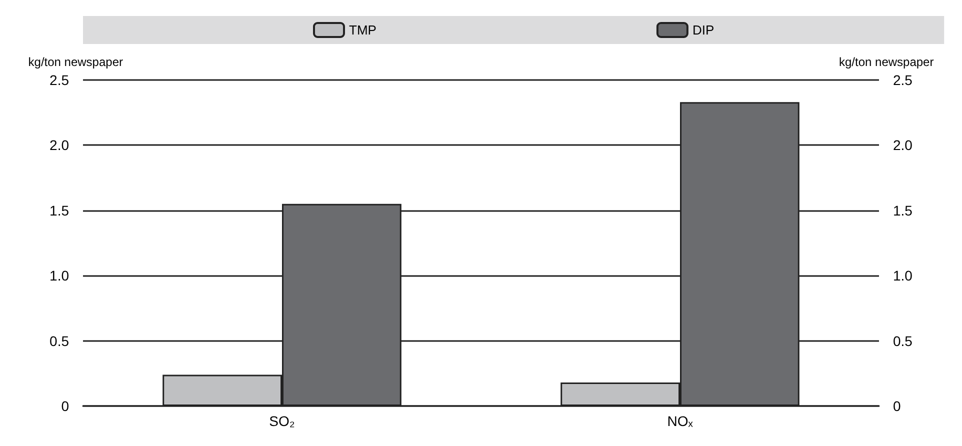 This screenshot has width=962, height=446. What do you see at coordinates (75, 62) in the screenshot?
I see `y-axis-title: kg/ton newspaper` at bounding box center [75, 62].